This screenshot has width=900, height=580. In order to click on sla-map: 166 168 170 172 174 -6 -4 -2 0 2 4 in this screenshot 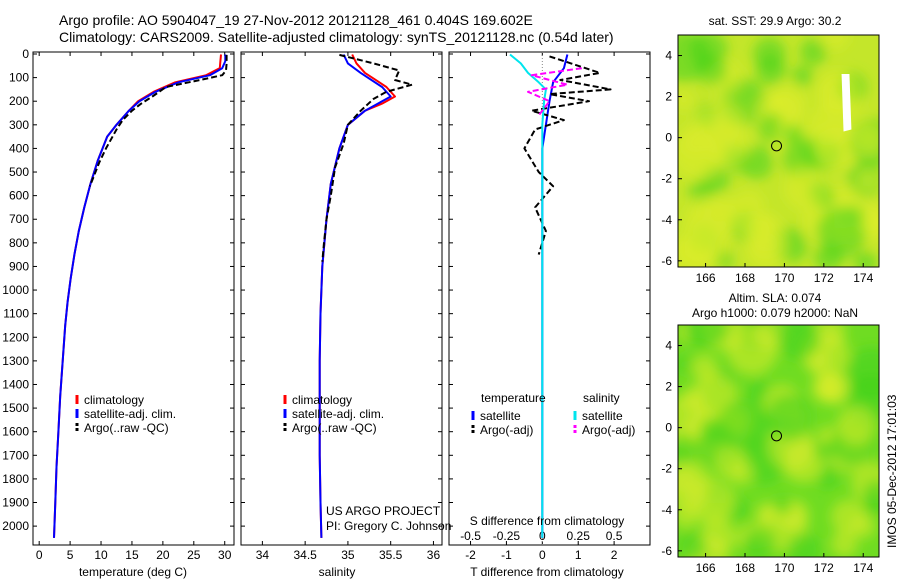, I will do `click(770, 449)`.